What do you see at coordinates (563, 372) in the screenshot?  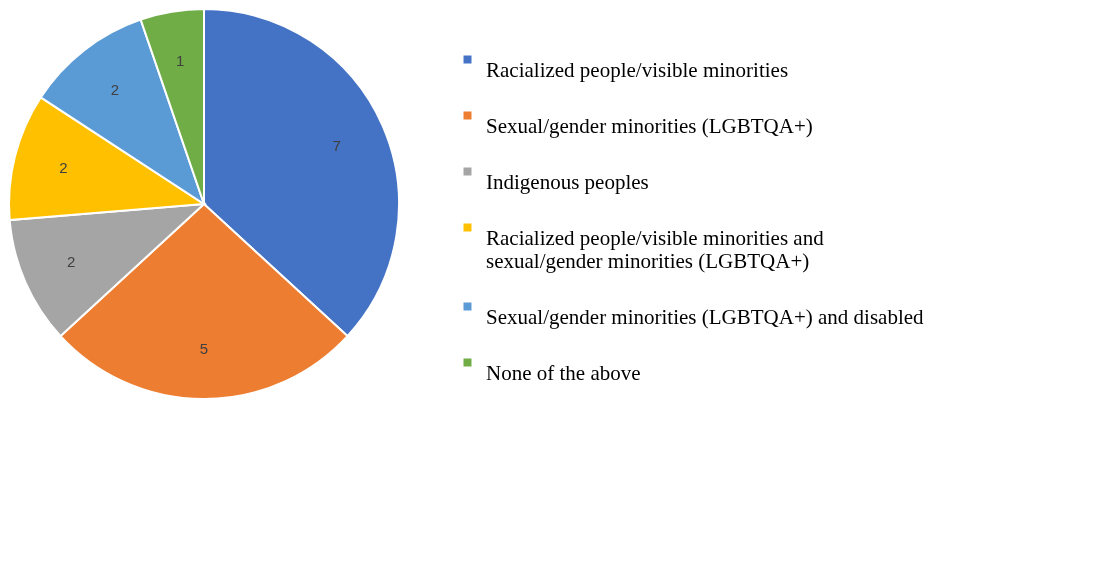 I see `legend-label: None of the above` at bounding box center [563, 372].